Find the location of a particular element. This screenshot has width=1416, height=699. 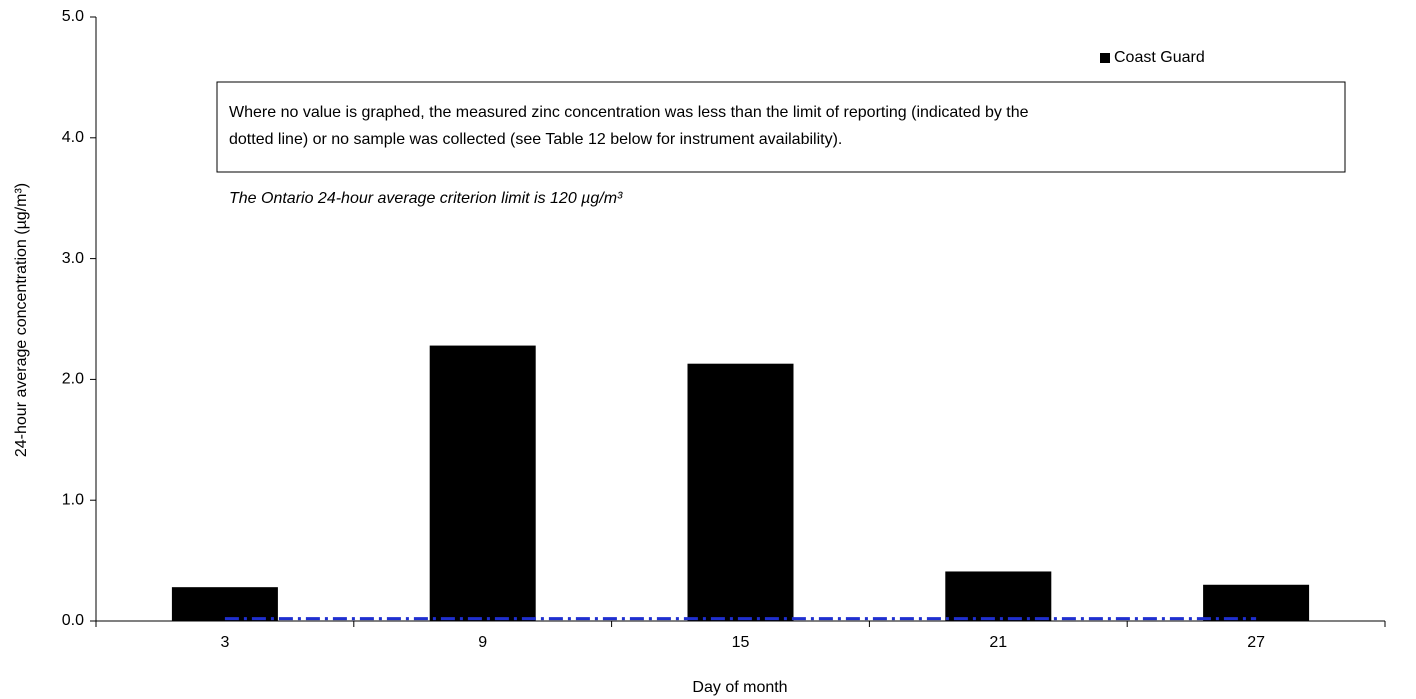

y-tick-label: 2.0 is located at coordinates (73, 379).